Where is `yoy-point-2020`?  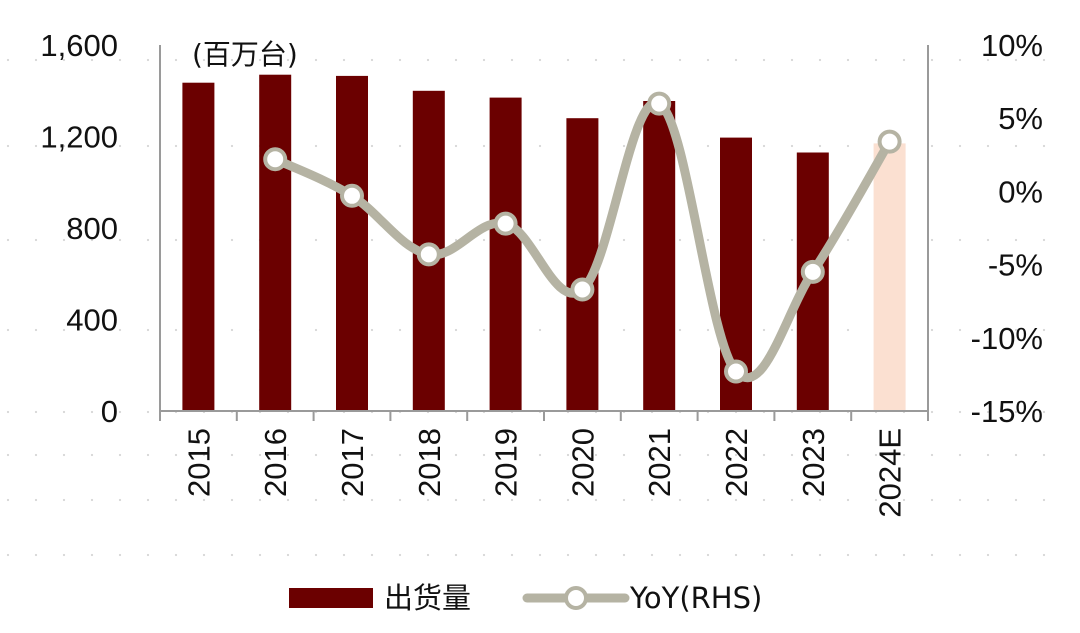
yoy-point-2020 is located at coordinates (582, 289).